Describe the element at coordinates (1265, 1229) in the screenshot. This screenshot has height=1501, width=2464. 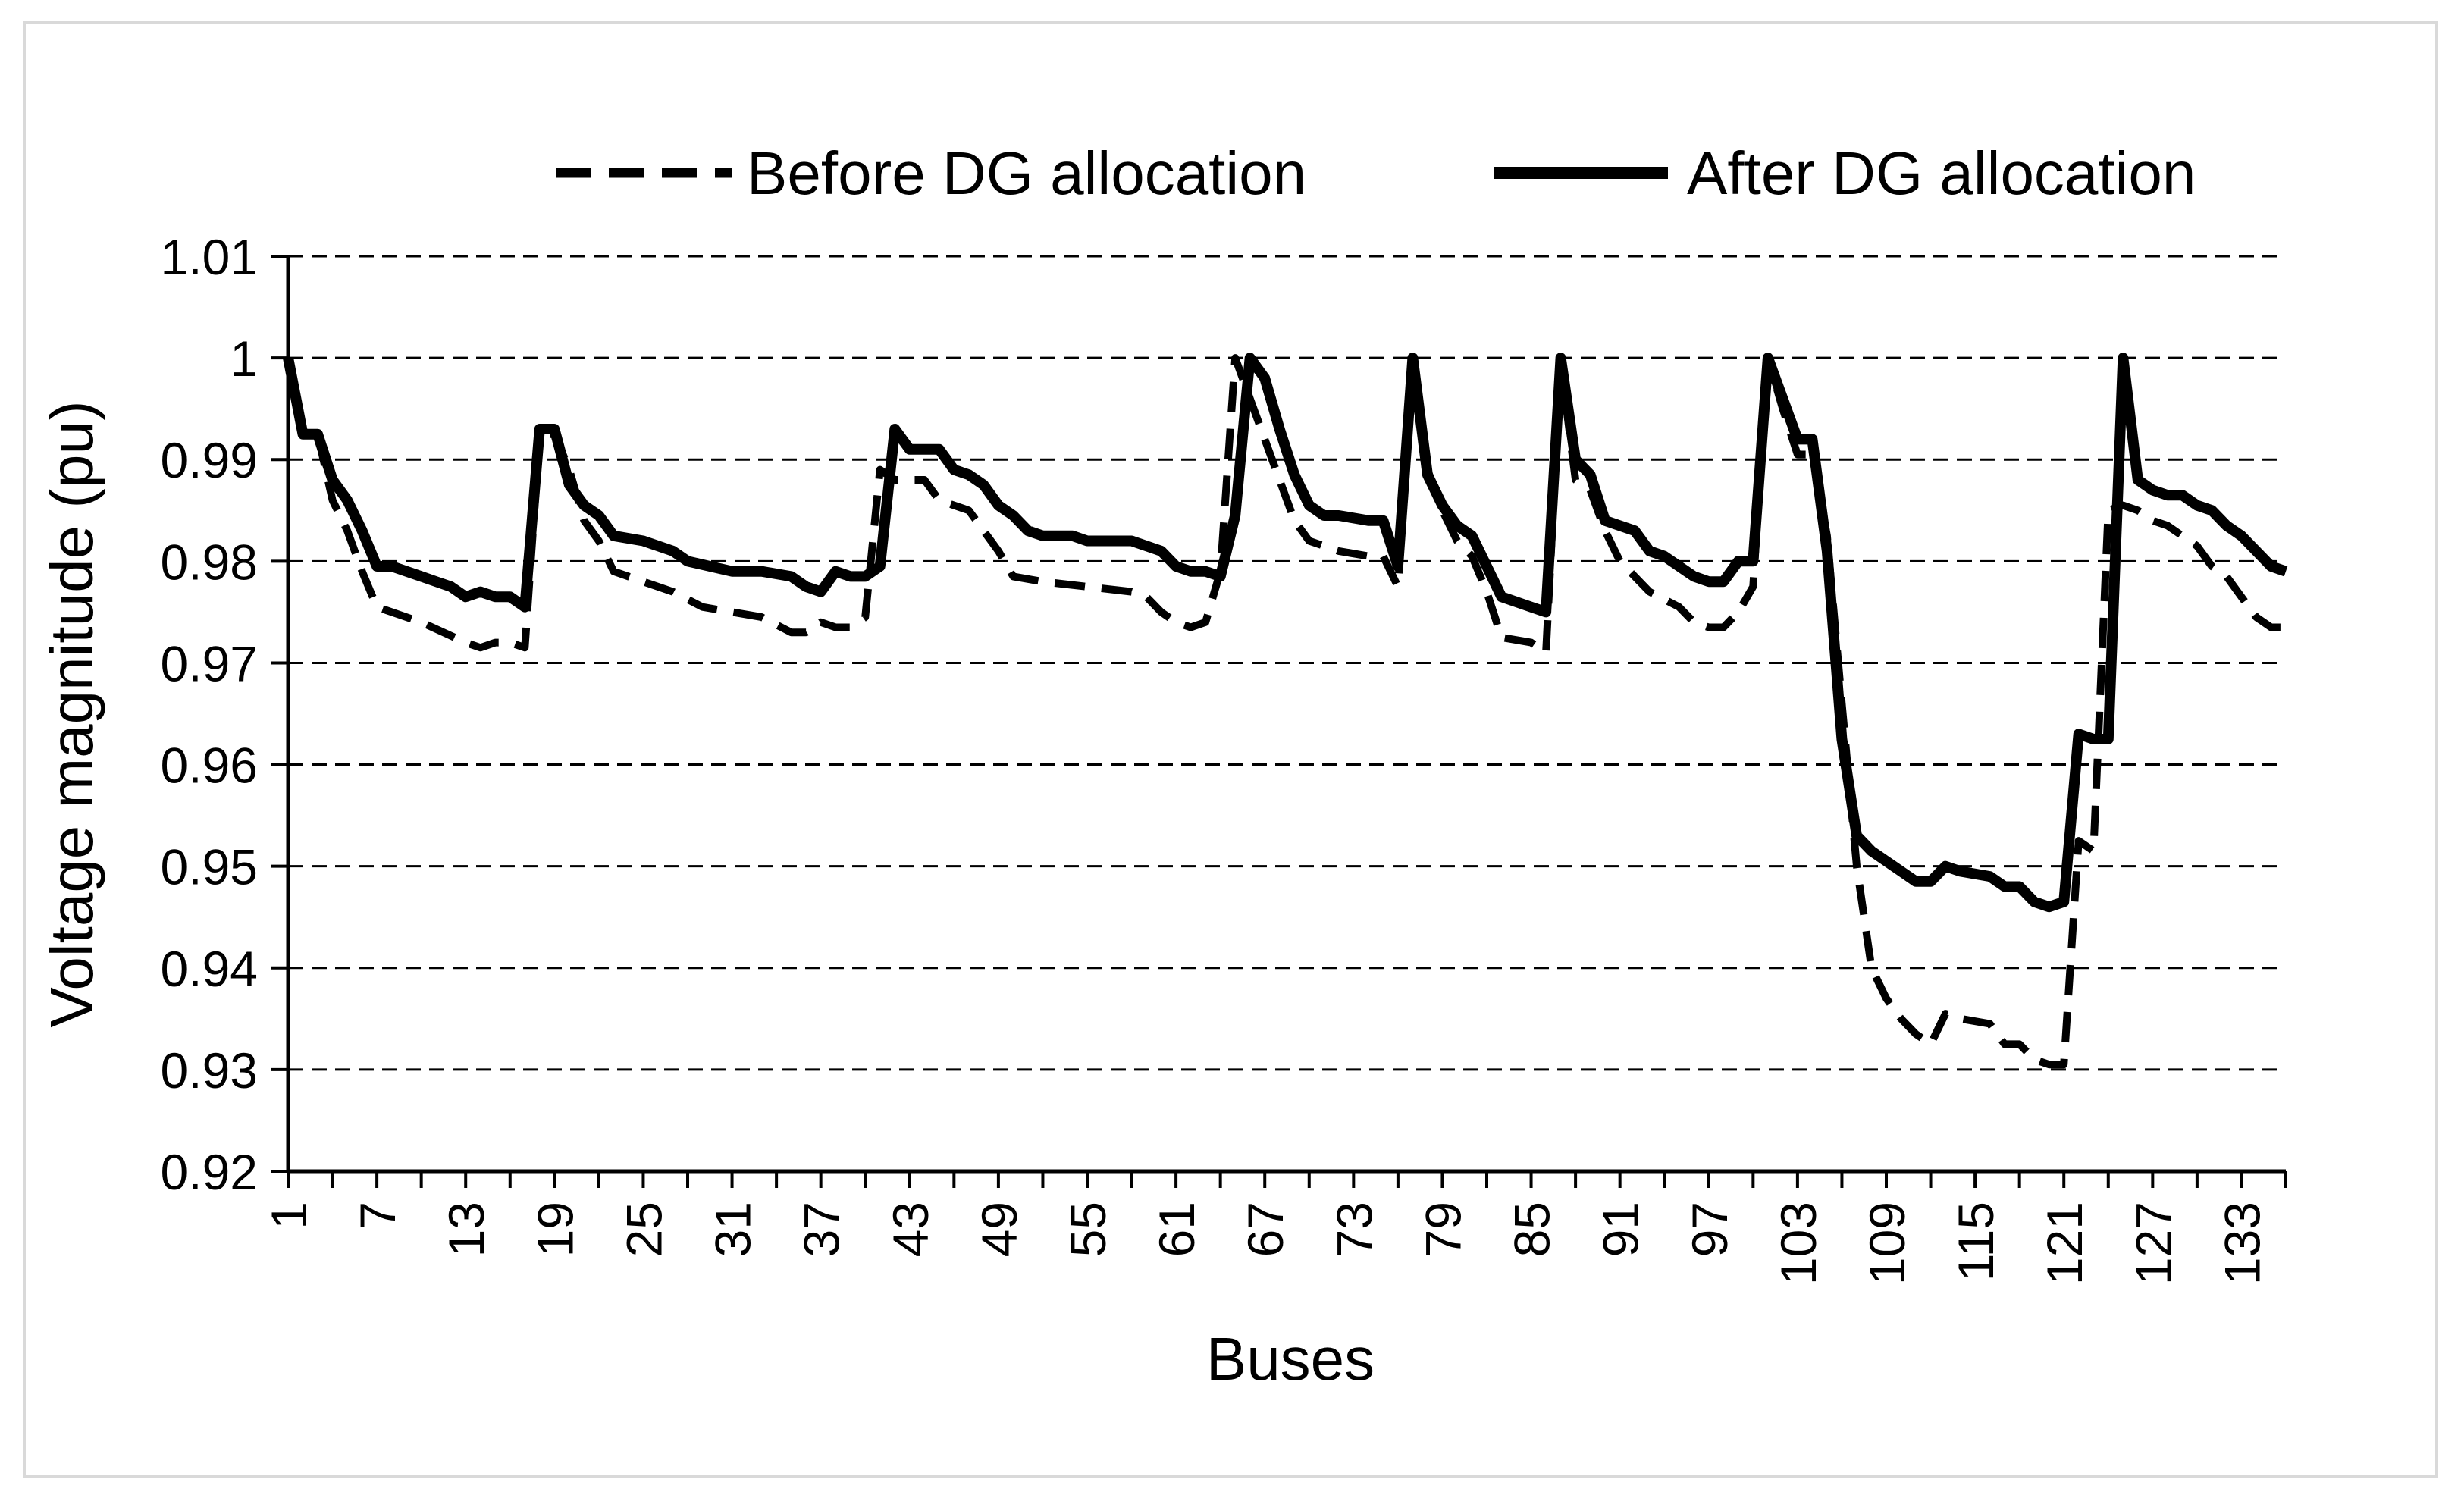
I see `x-tick-label: 67` at that location.